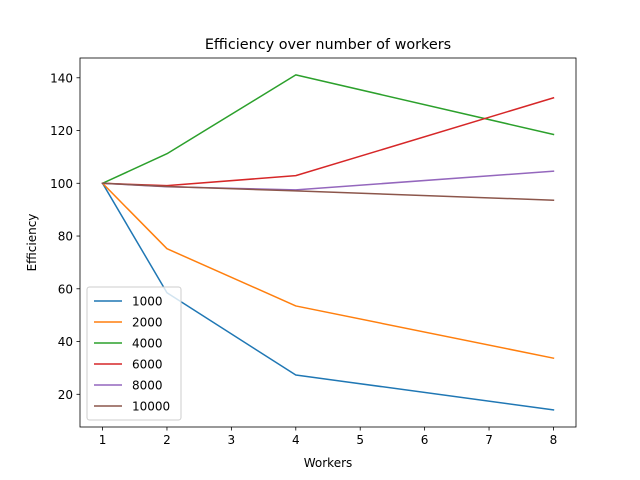 The height and width of the screenshot is (480, 640). I want to click on x-tick-label: 1, so click(103, 440).